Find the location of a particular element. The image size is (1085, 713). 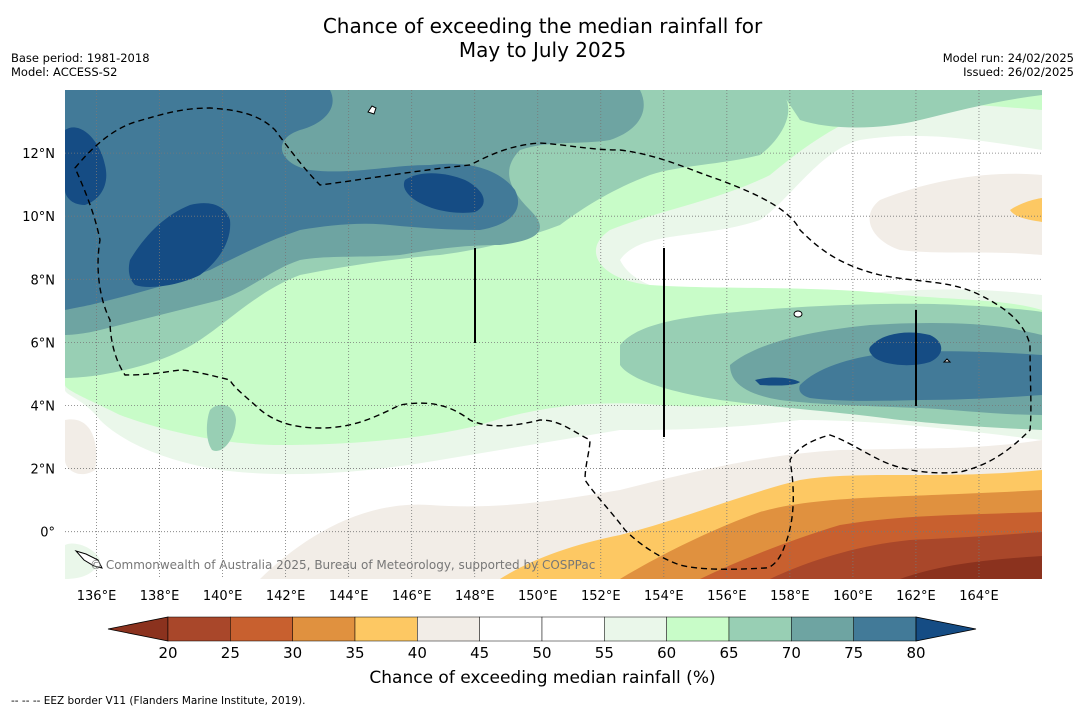

meta-right: Model run: 24/02/2025 Issued: 26/02/2025 is located at coordinates (1008, 65).